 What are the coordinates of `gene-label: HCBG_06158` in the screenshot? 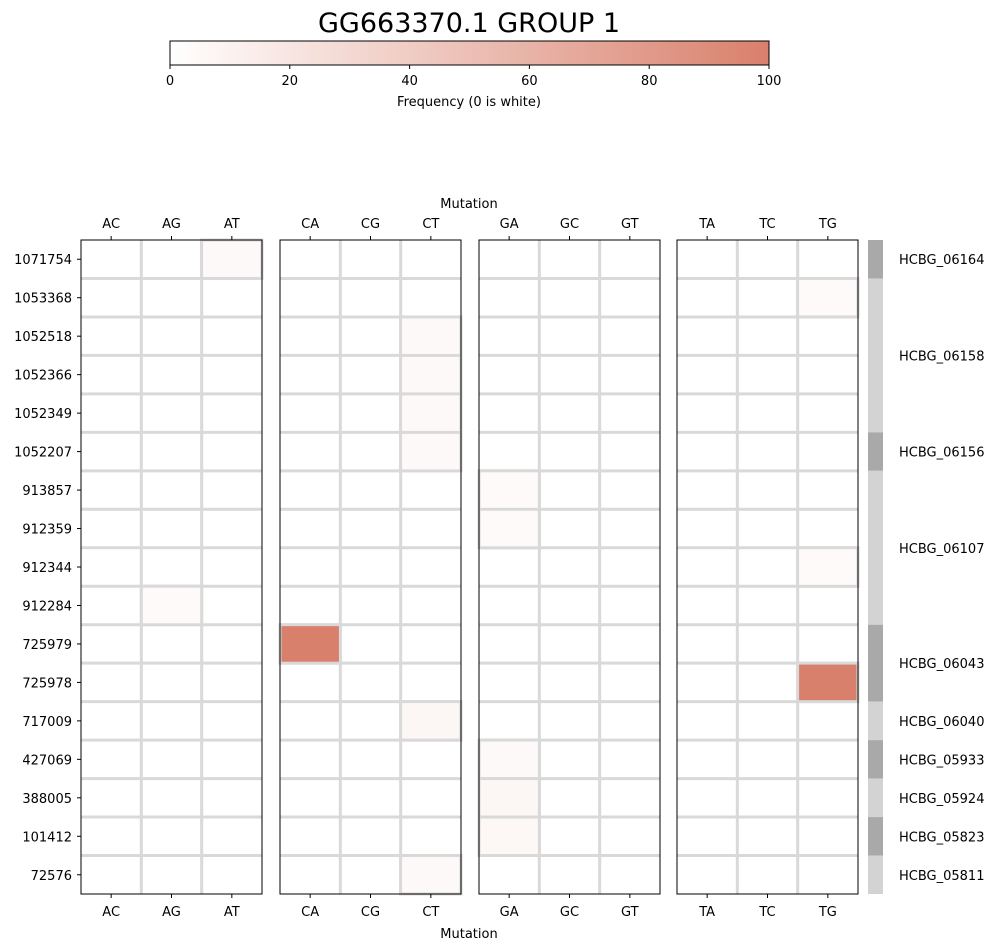 It's located at (941, 356).